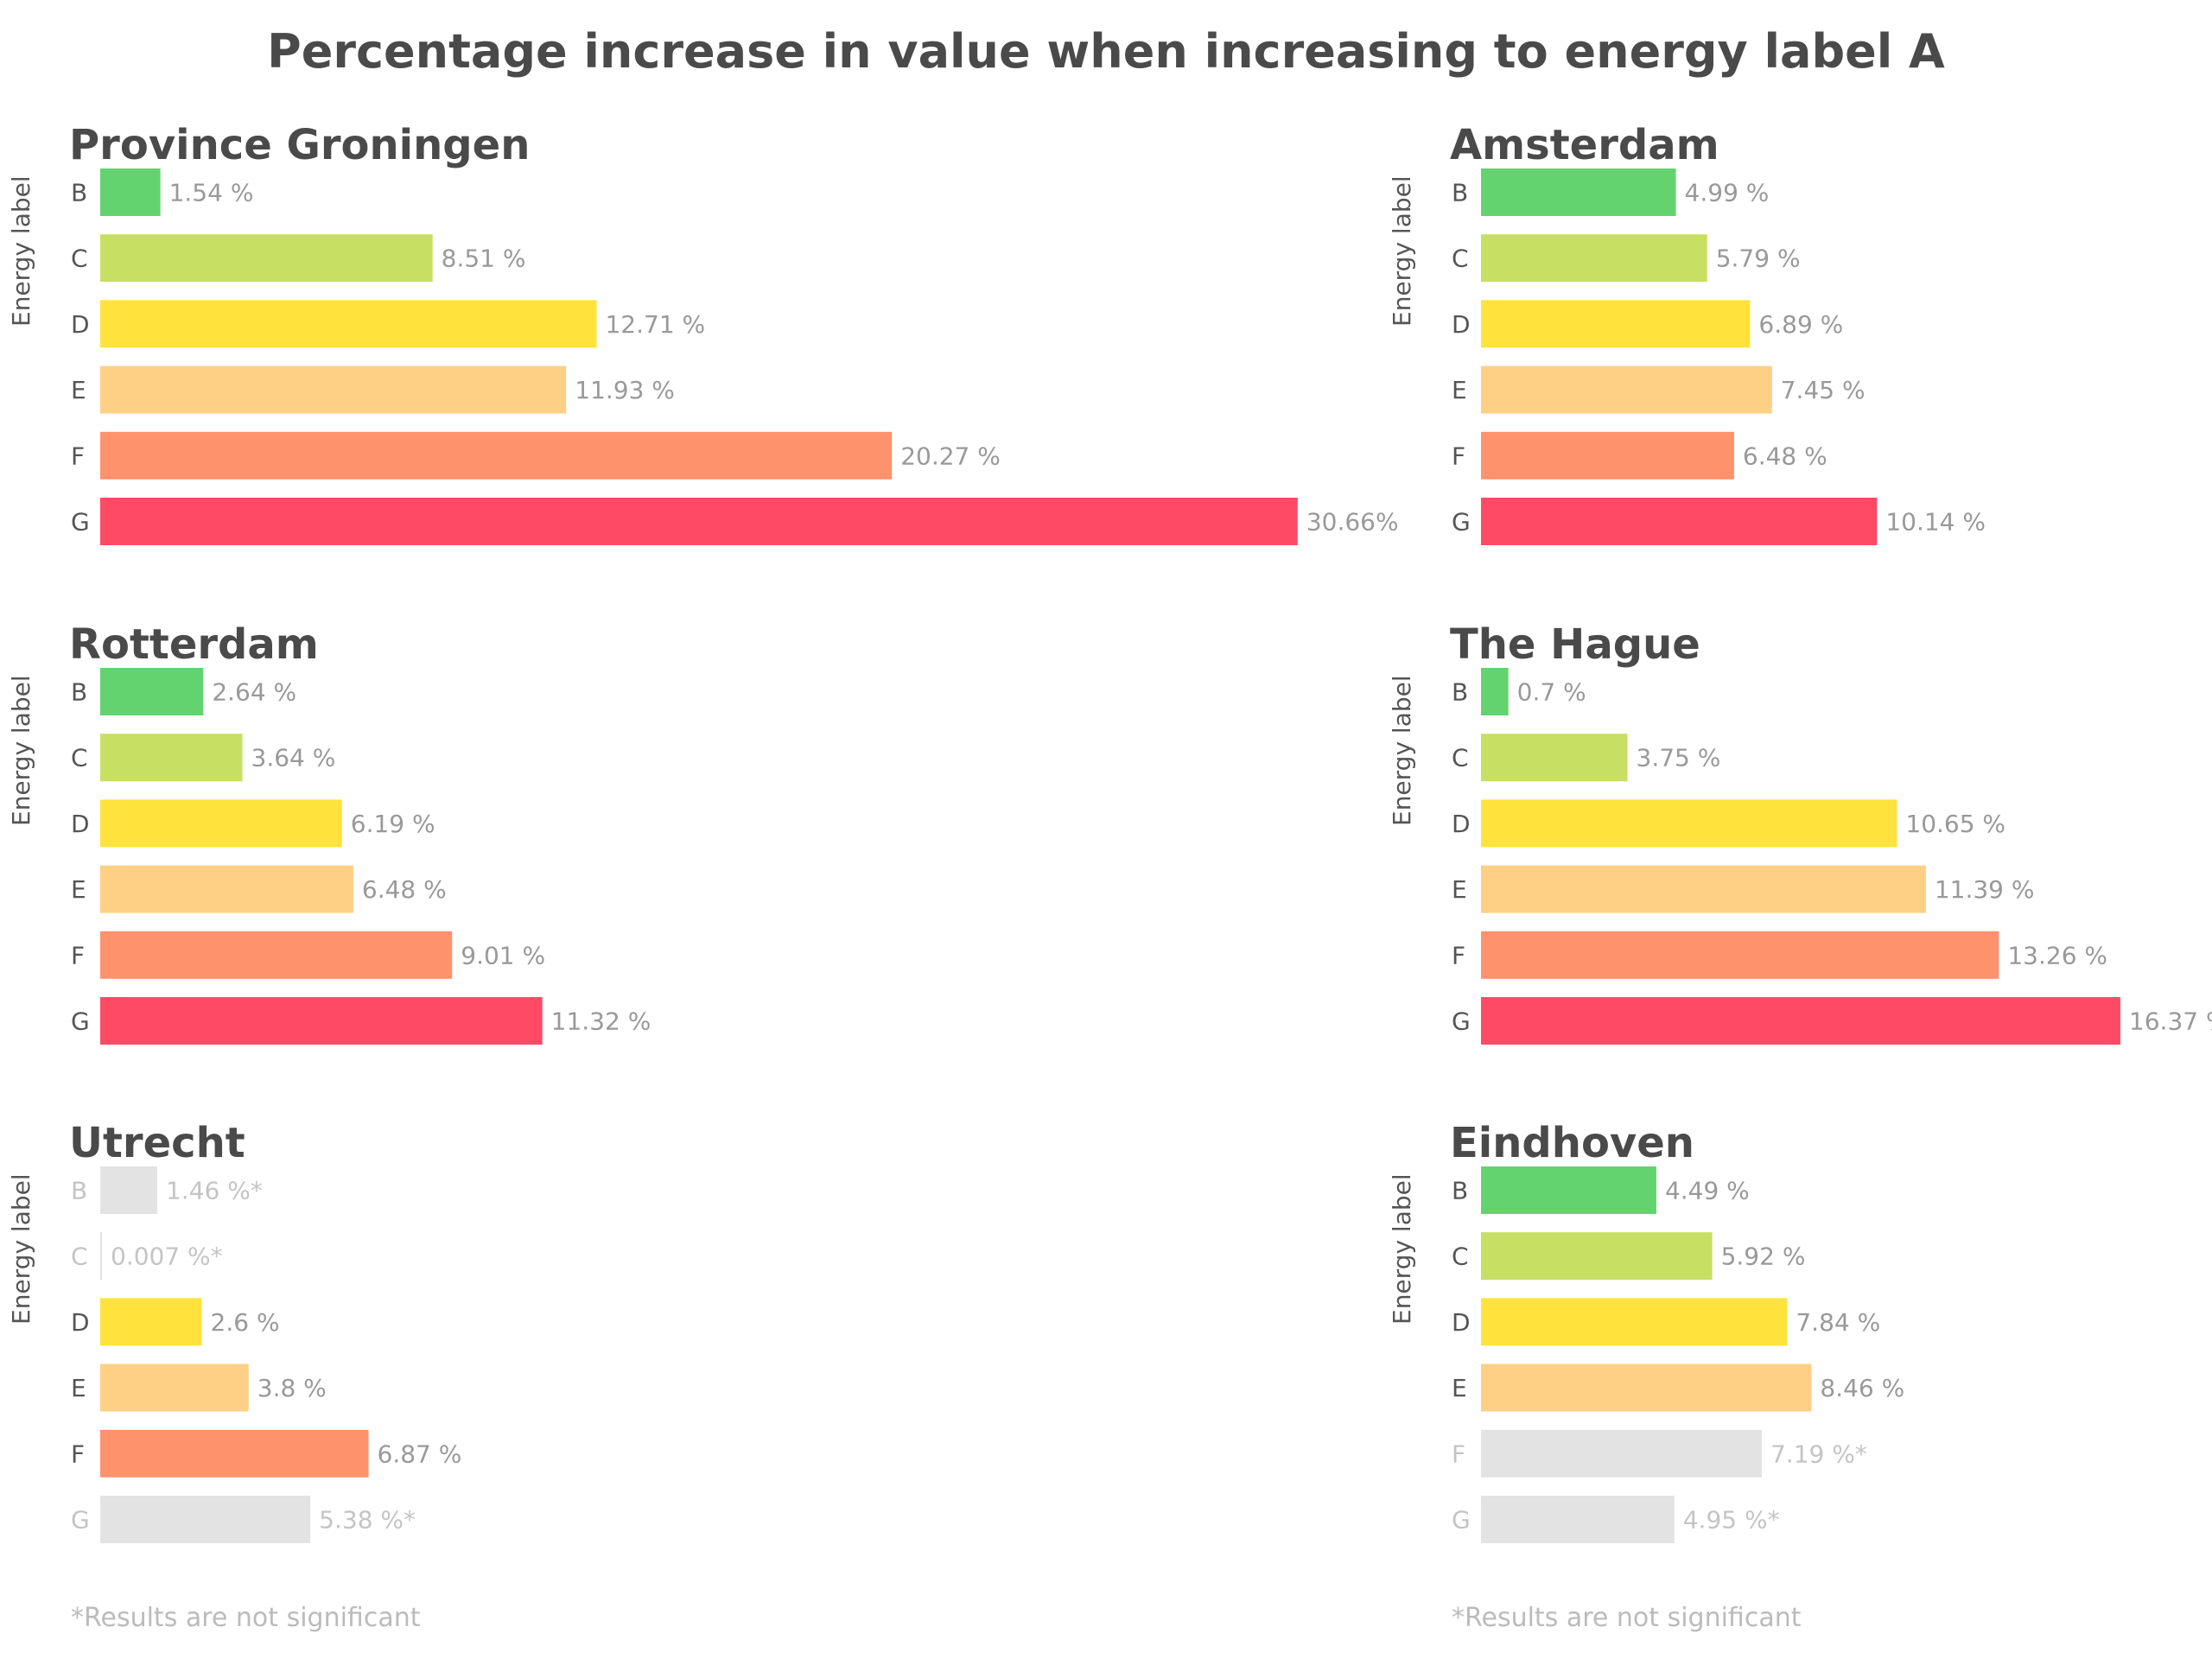 The width and height of the screenshot is (2212, 1665). What do you see at coordinates (2170, 1022) in the screenshot?
I see `value-label-g: 16.37 %` at bounding box center [2170, 1022].